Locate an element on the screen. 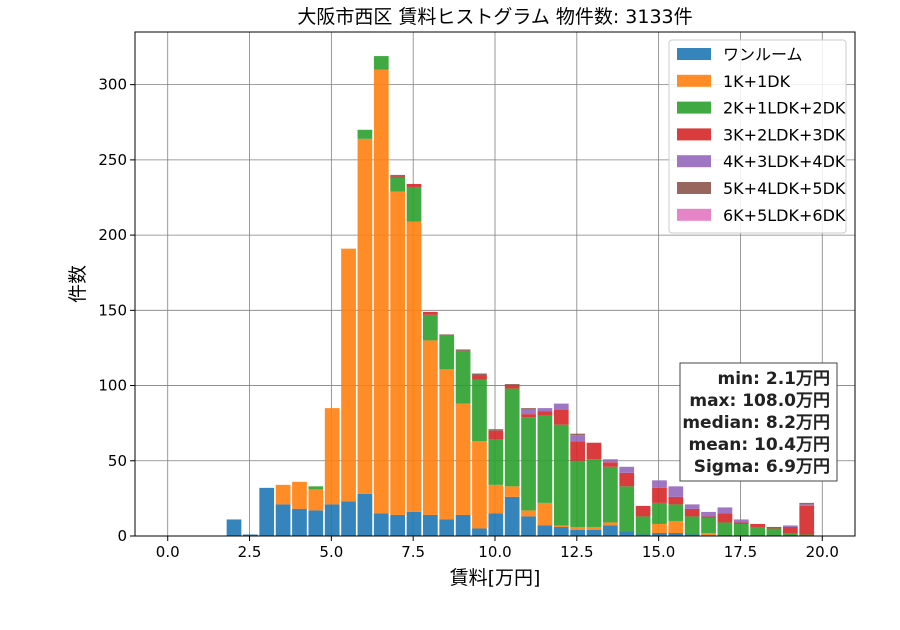 The width and height of the screenshot is (900, 630). x-tick-label: 10.0 is located at coordinates (494, 552).